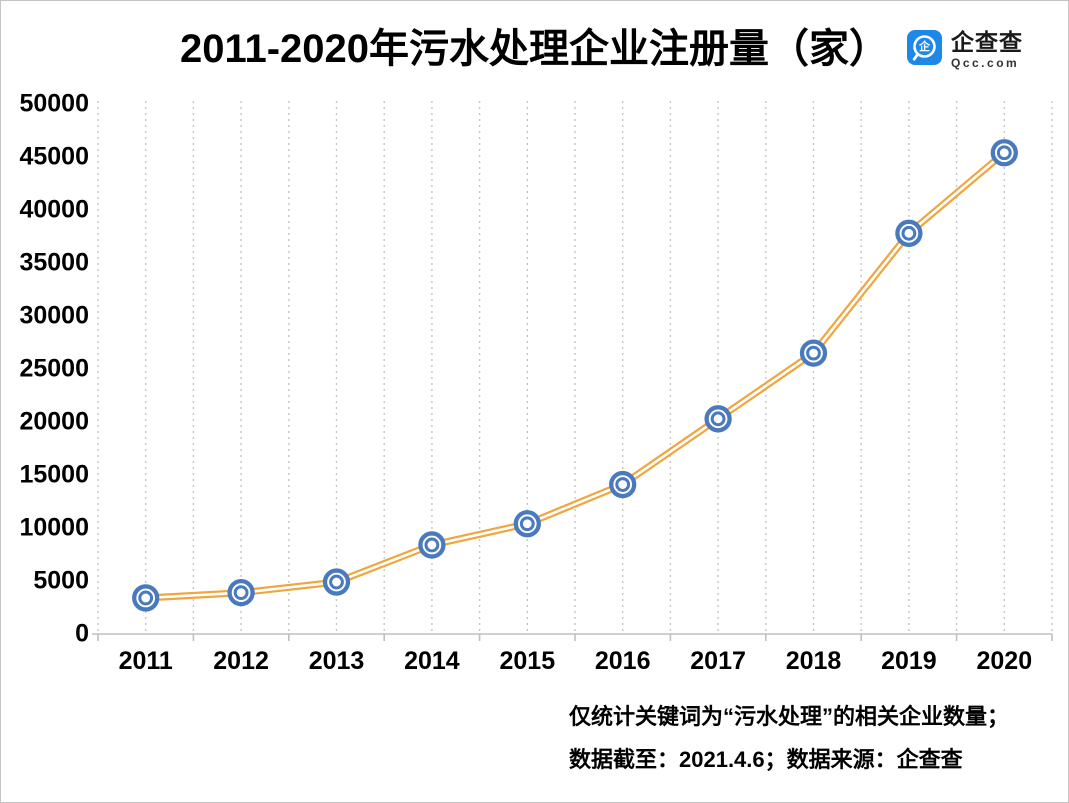 This screenshot has height=803, width=1069. Describe the element at coordinates (909, 661) in the screenshot. I see `x-tick-label: 2019` at that location.